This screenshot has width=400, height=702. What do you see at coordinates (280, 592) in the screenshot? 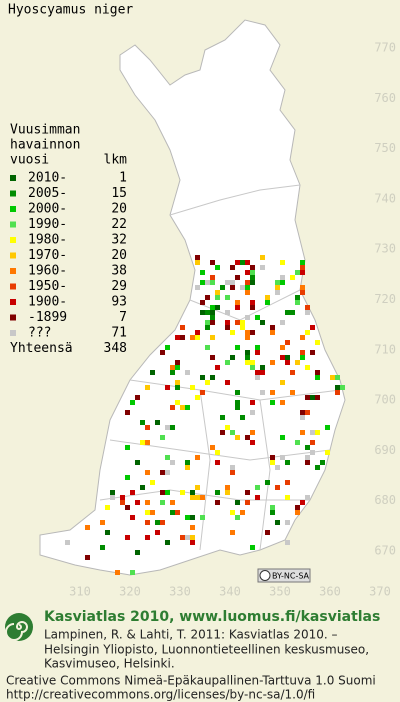
I see `easting-label: 350` at bounding box center [280, 592].